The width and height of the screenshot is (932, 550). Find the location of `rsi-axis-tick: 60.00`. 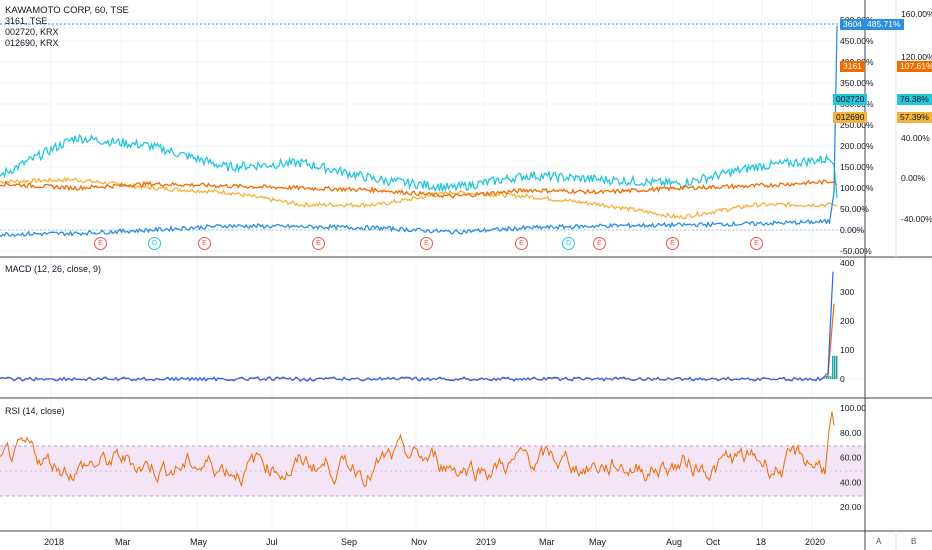

rsi-axis-tick: 60.00 is located at coordinates (851, 458).